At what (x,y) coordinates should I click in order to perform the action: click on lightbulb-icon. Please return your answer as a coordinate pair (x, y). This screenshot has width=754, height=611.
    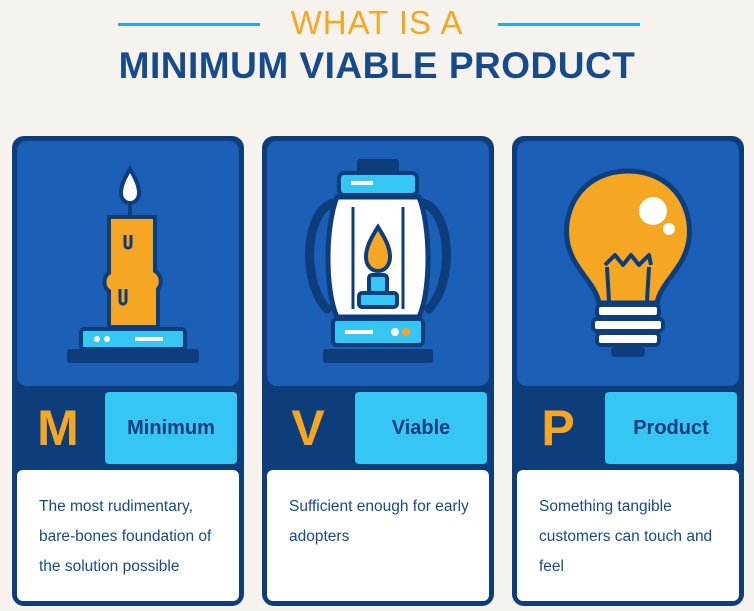
    Looking at the image, I should click on (628, 262).